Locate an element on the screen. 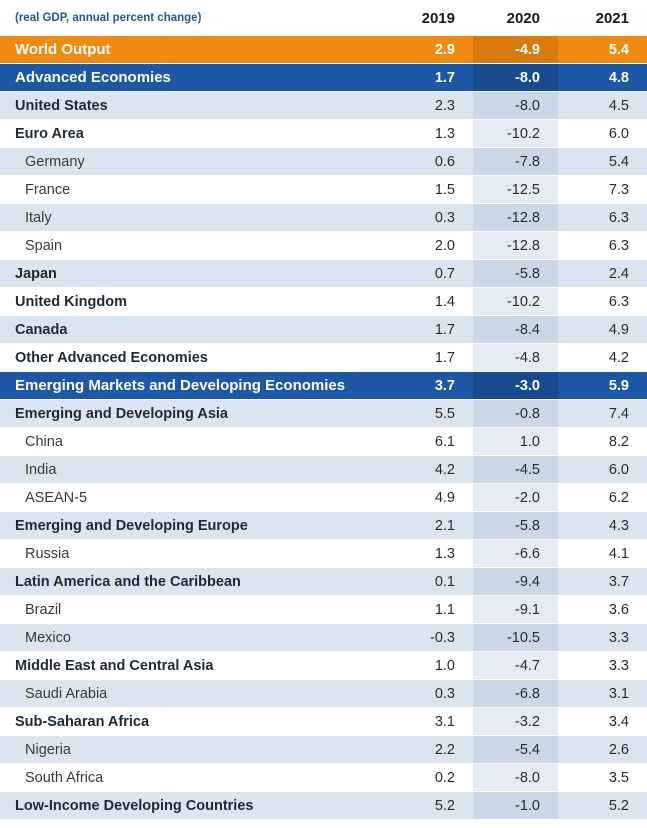 The height and width of the screenshot is (828, 647). value-2020: -3.2 is located at coordinates (515, 721).